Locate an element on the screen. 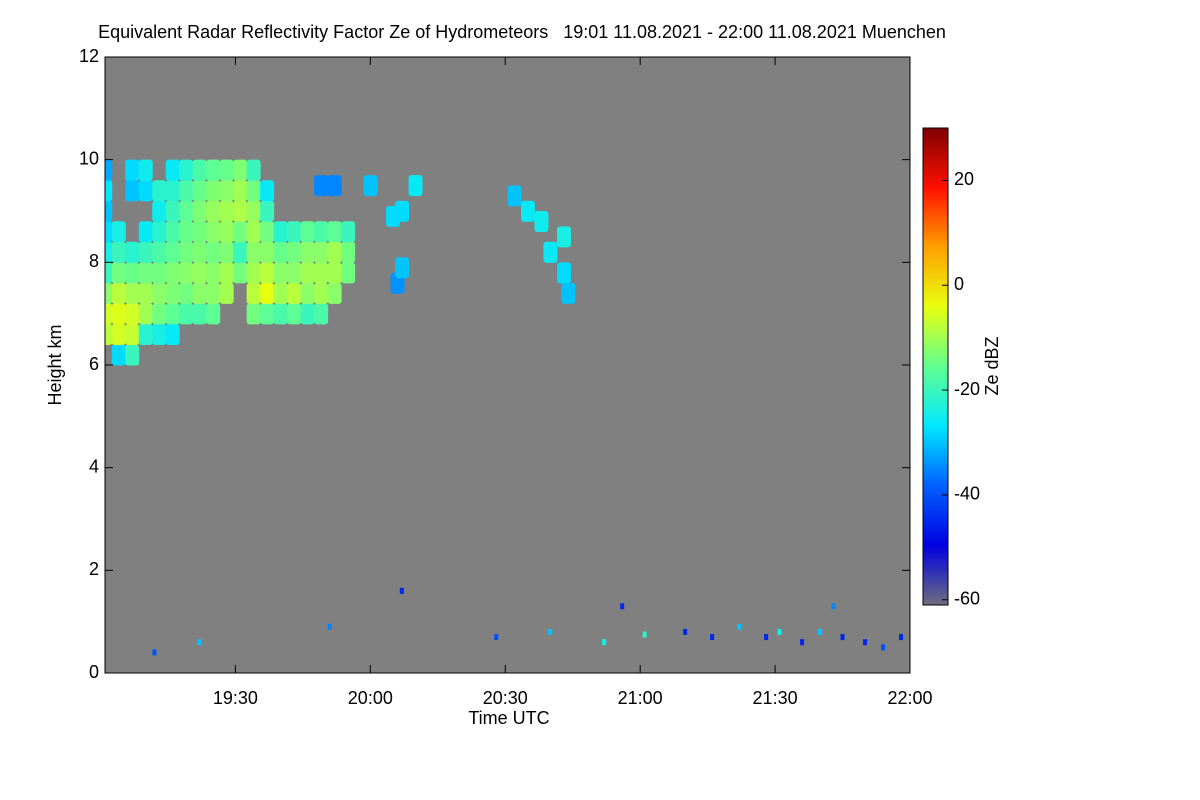 The image size is (1200, 800). y-tick-label: 0 is located at coordinates (94, 672).